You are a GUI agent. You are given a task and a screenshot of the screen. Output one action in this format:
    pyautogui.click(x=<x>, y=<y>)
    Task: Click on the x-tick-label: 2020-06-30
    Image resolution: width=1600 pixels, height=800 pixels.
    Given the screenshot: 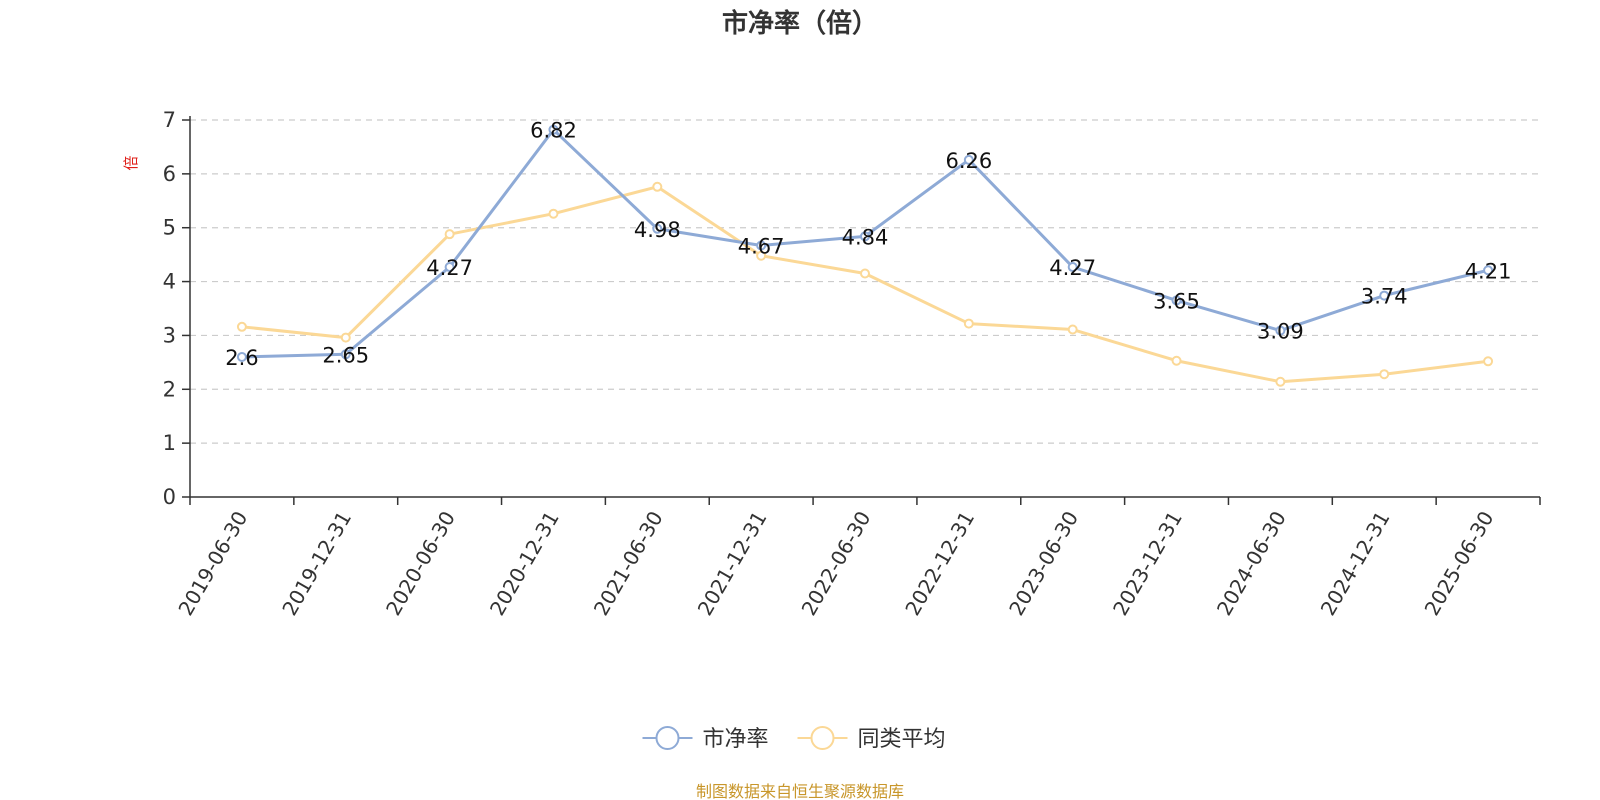 What is the action you would take?
    pyautogui.click(x=420, y=563)
    